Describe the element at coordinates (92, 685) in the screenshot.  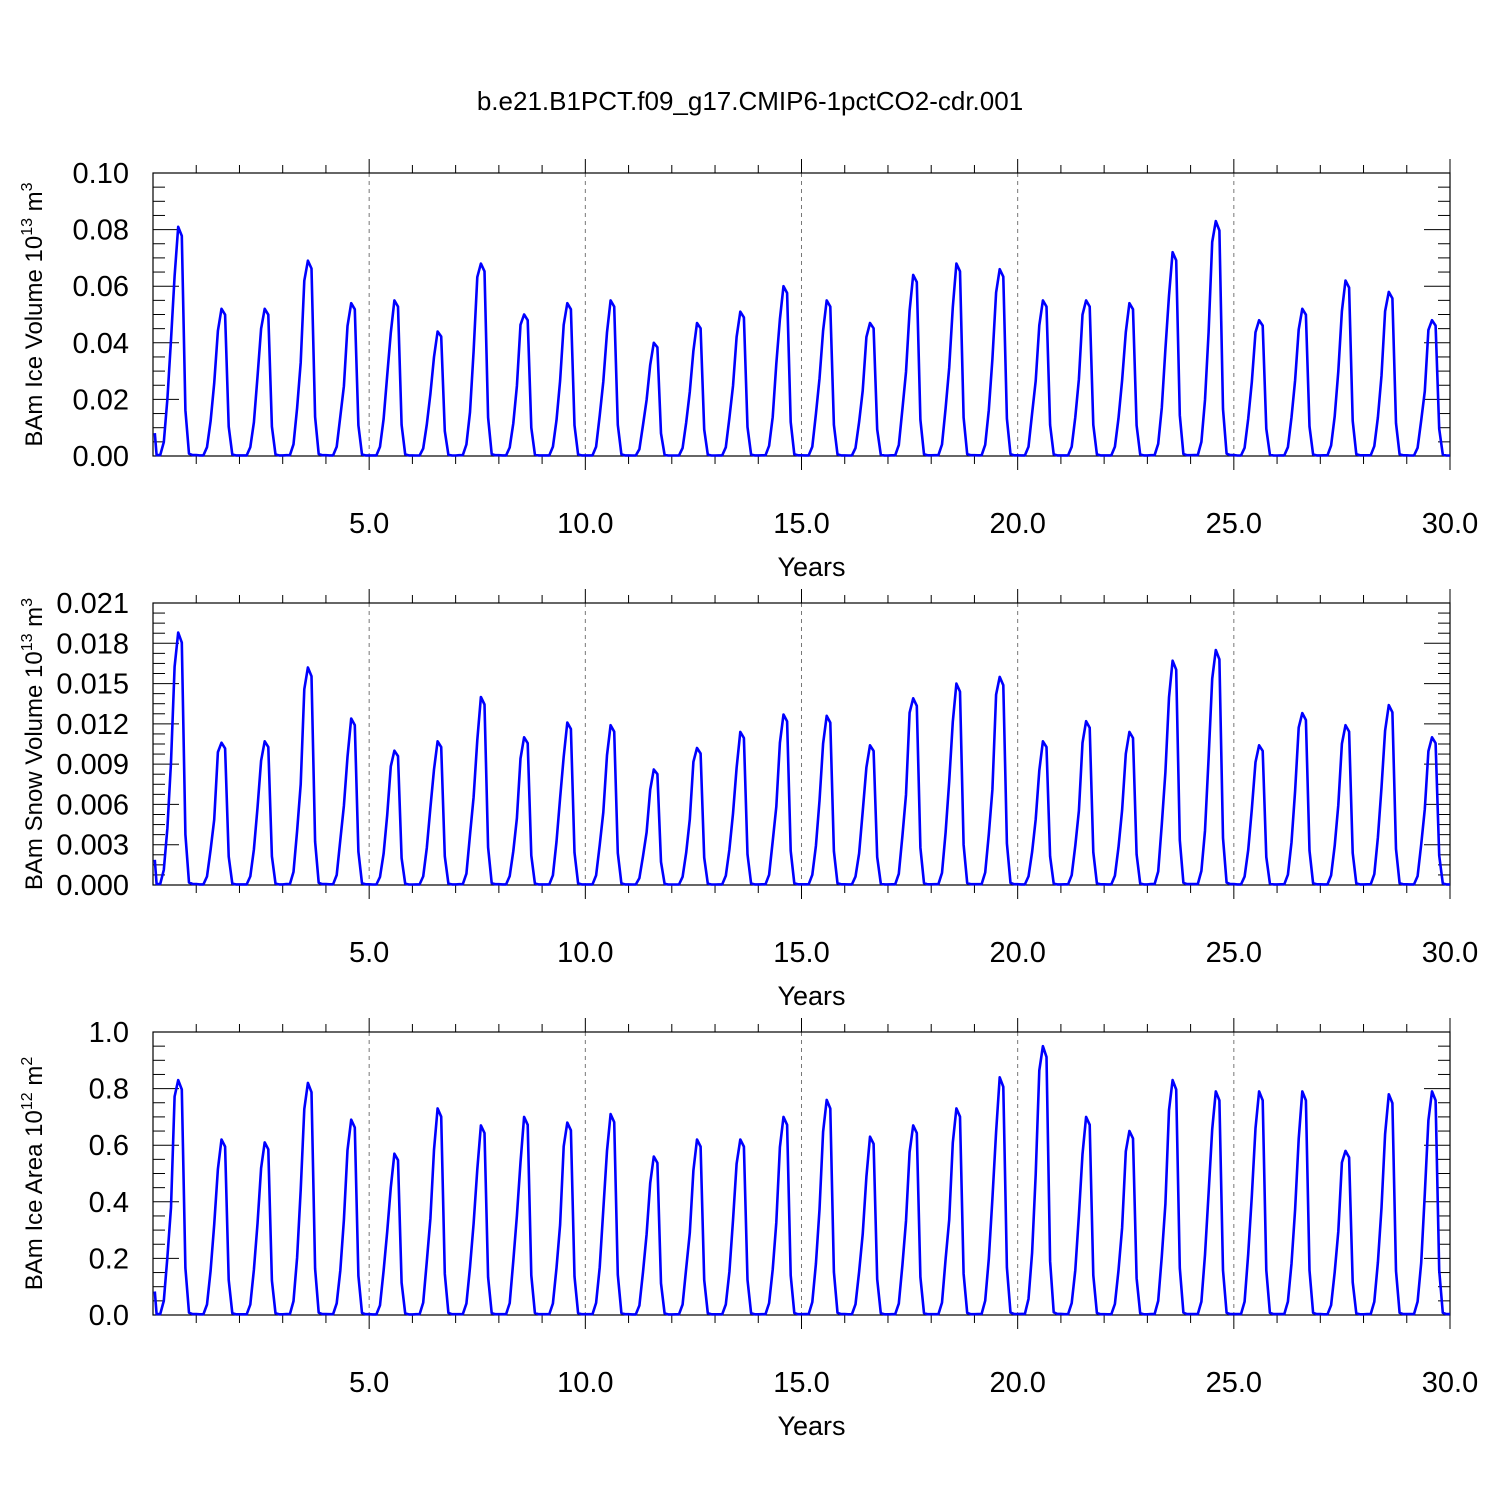
I see `y-tick-label: 0.015` at that location.